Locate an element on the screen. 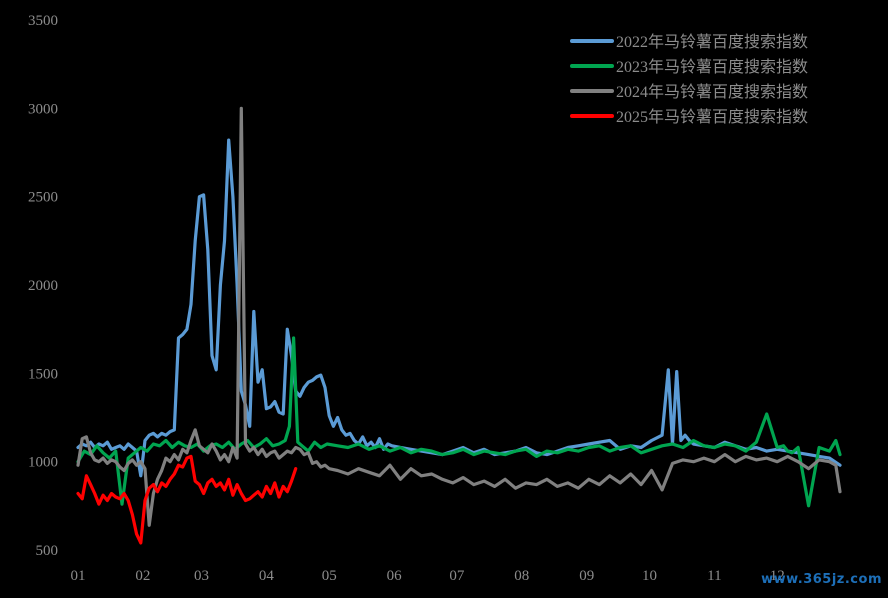  legend-label: 2024年马铃薯百度搜索指数 is located at coordinates (712, 92).